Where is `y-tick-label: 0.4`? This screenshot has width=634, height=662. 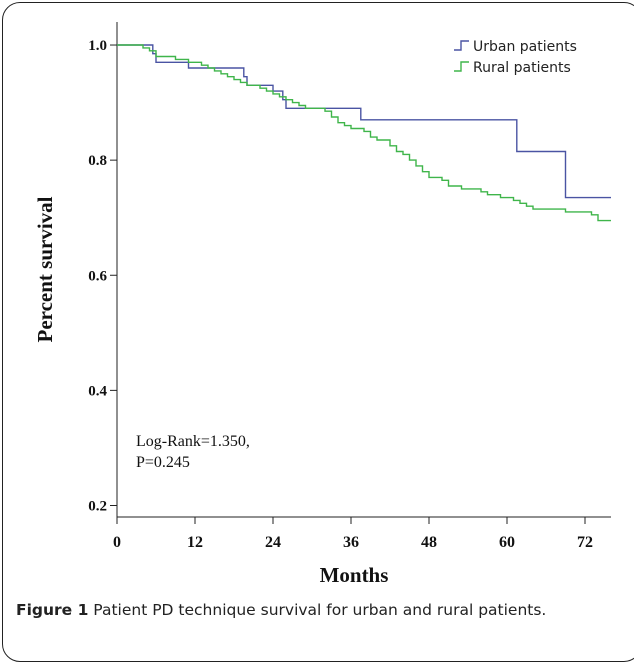
y-tick-label: 0.4 is located at coordinates (97, 391).